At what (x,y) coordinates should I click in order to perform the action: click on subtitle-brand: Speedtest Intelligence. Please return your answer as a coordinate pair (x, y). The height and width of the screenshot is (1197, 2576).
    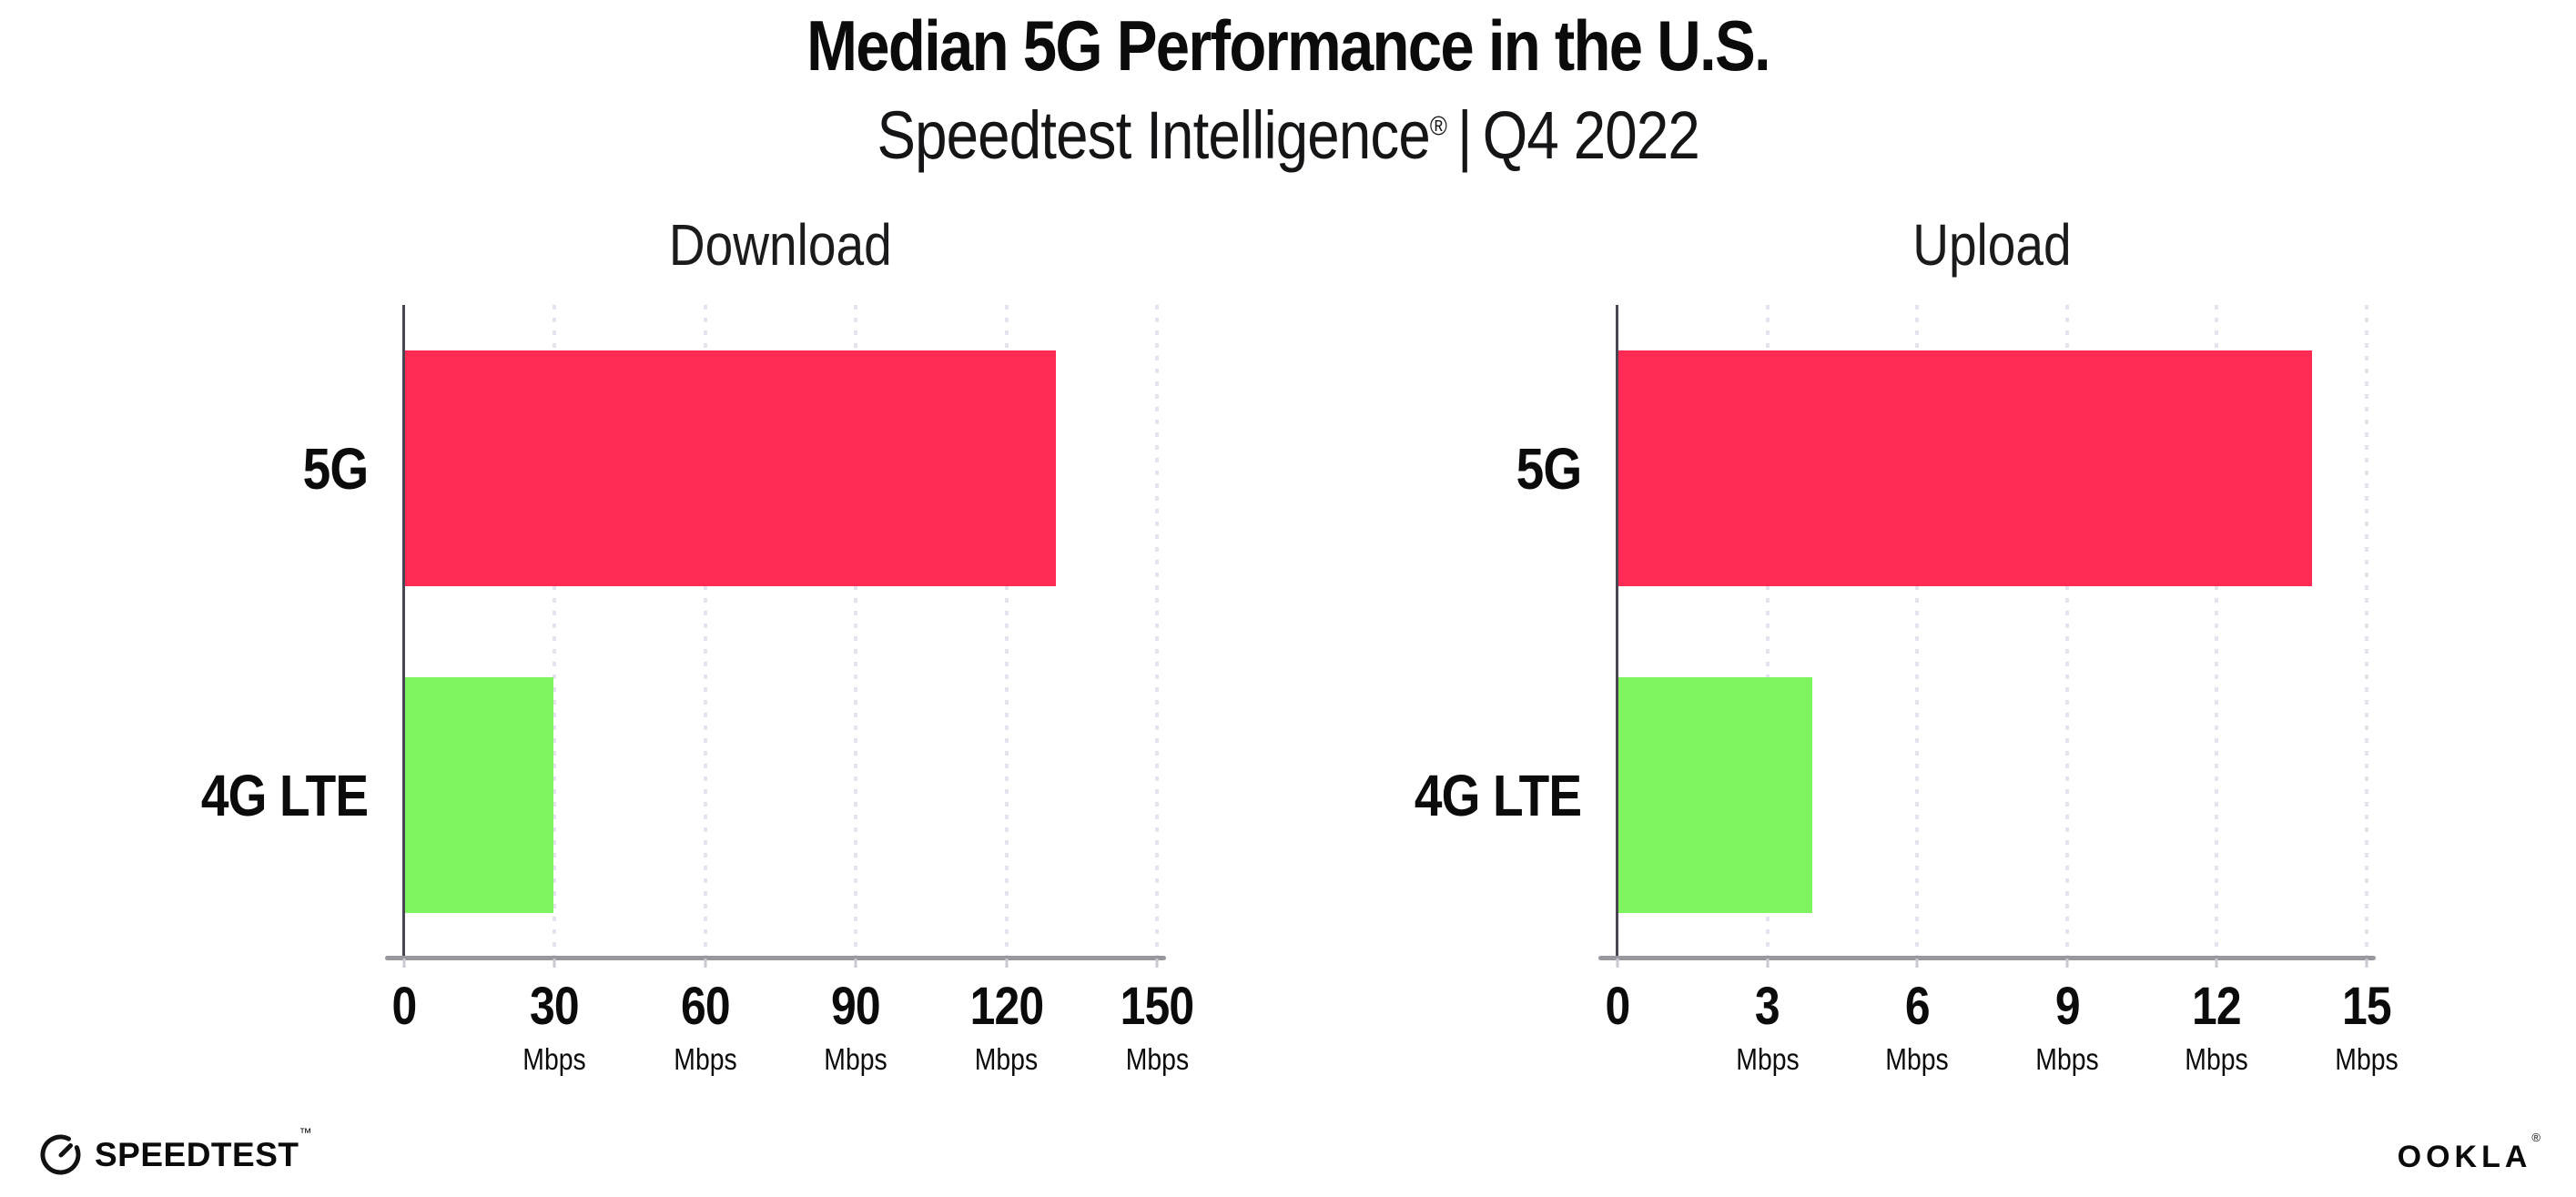
    Looking at the image, I should click on (1153, 134).